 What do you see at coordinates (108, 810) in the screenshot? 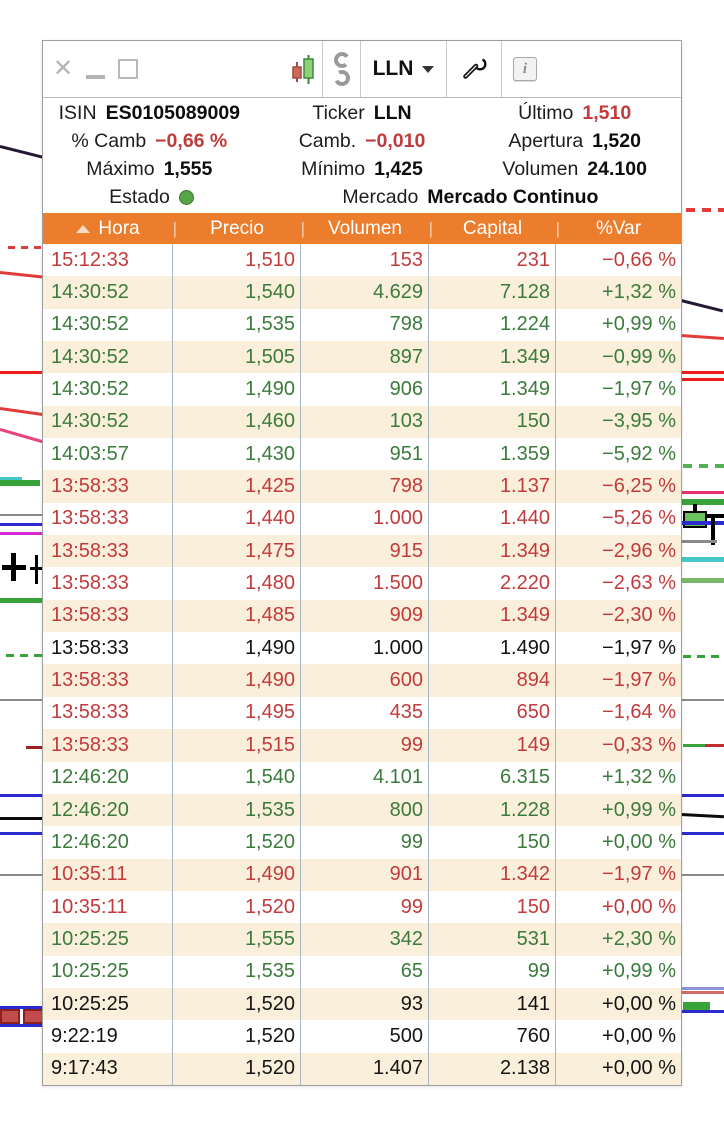
I see `time-cell: 12:46:20` at bounding box center [108, 810].